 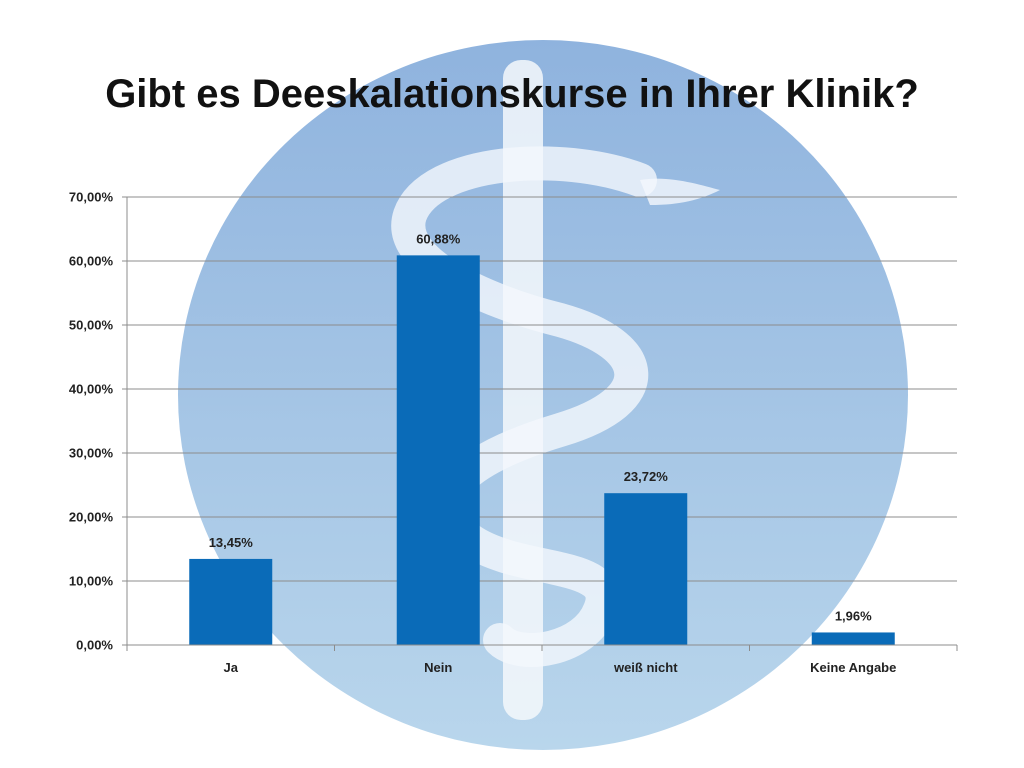 I want to click on y-tick-label: 30,00%, so click(x=91, y=453).